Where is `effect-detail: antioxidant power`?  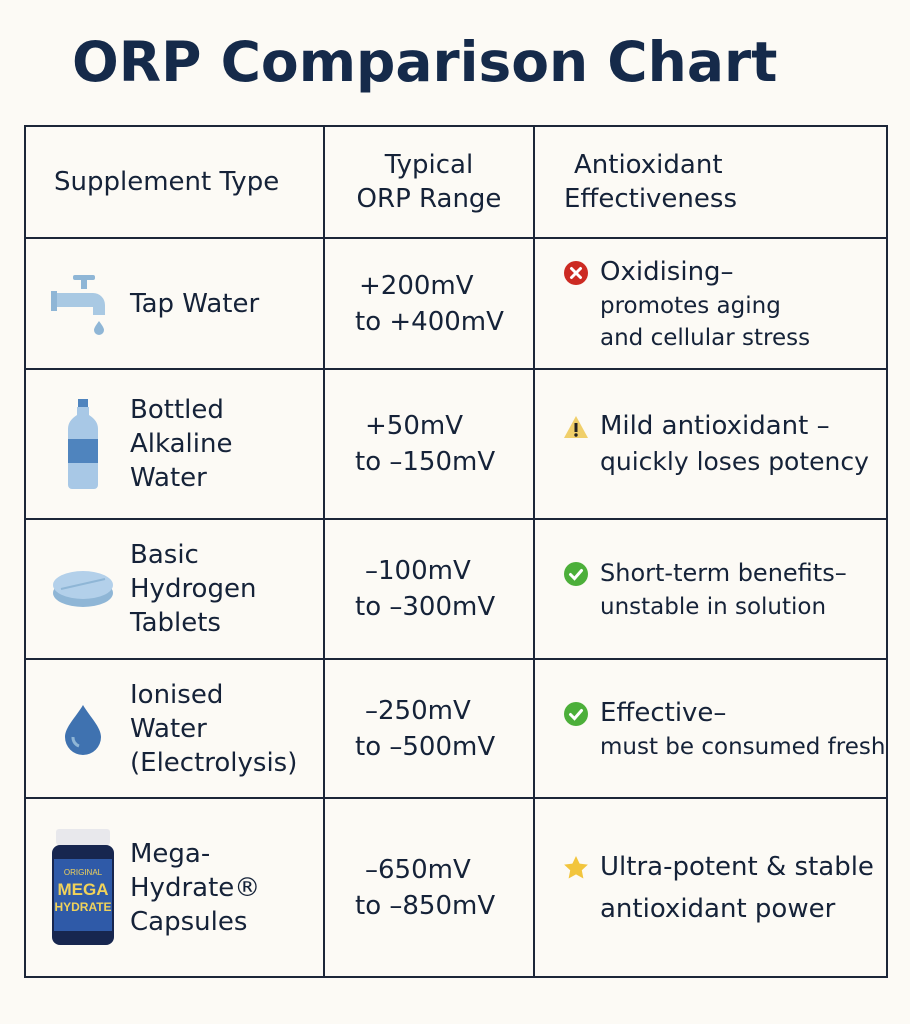
effect-detail: antioxidant power is located at coordinates (718, 908).